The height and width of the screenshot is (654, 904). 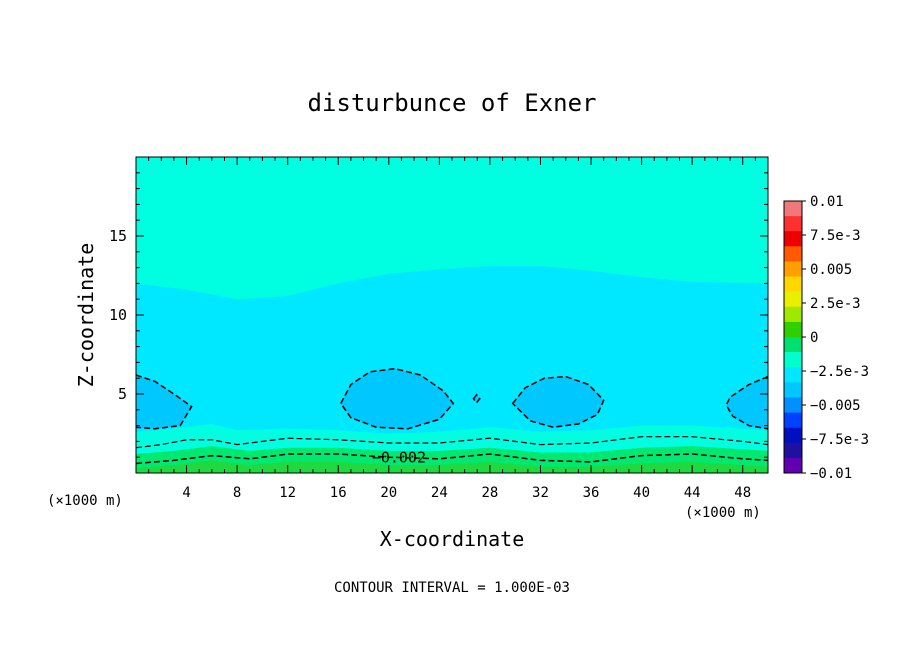 I want to click on x-tick-label: 8, so click(x=237, y=493).